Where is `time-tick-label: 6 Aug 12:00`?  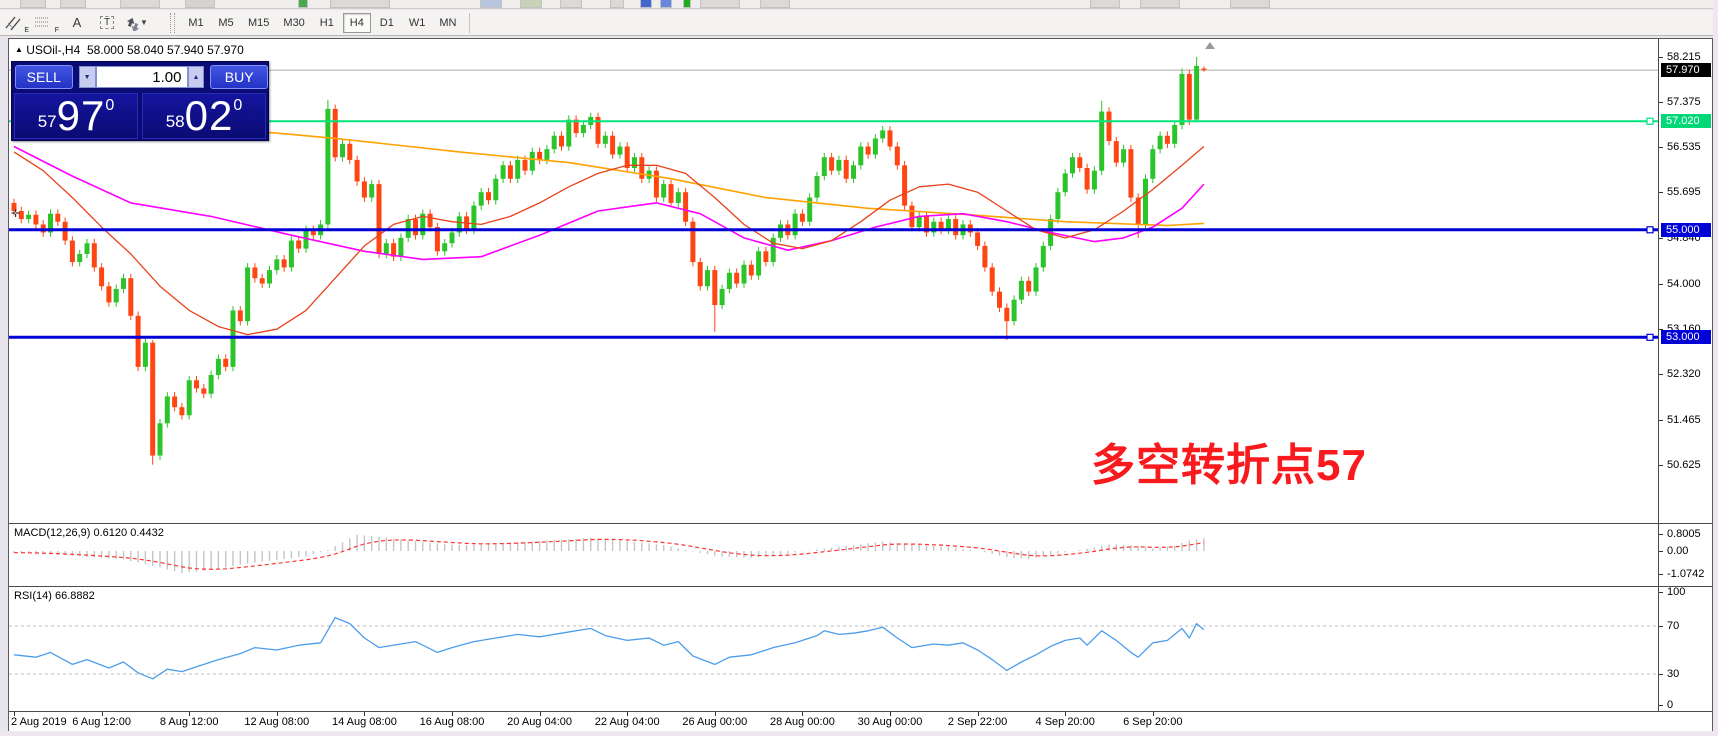
time-tick-label: 6 Aug 12:00 is located at coordinates (101, 722).